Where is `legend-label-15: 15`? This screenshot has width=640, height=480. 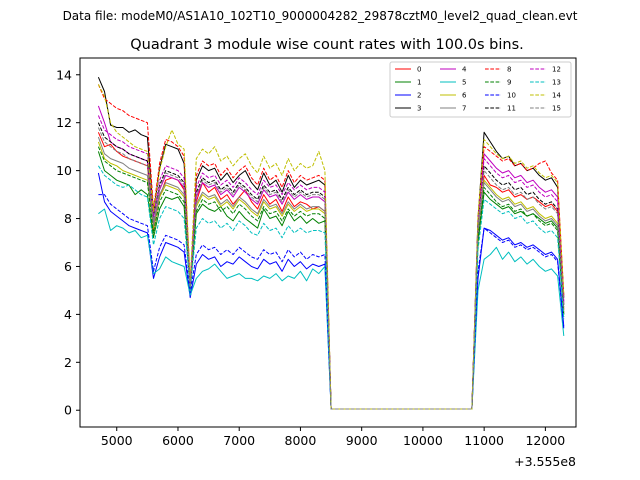 legend-label-15: 15 is located at coordinates (556, 109).